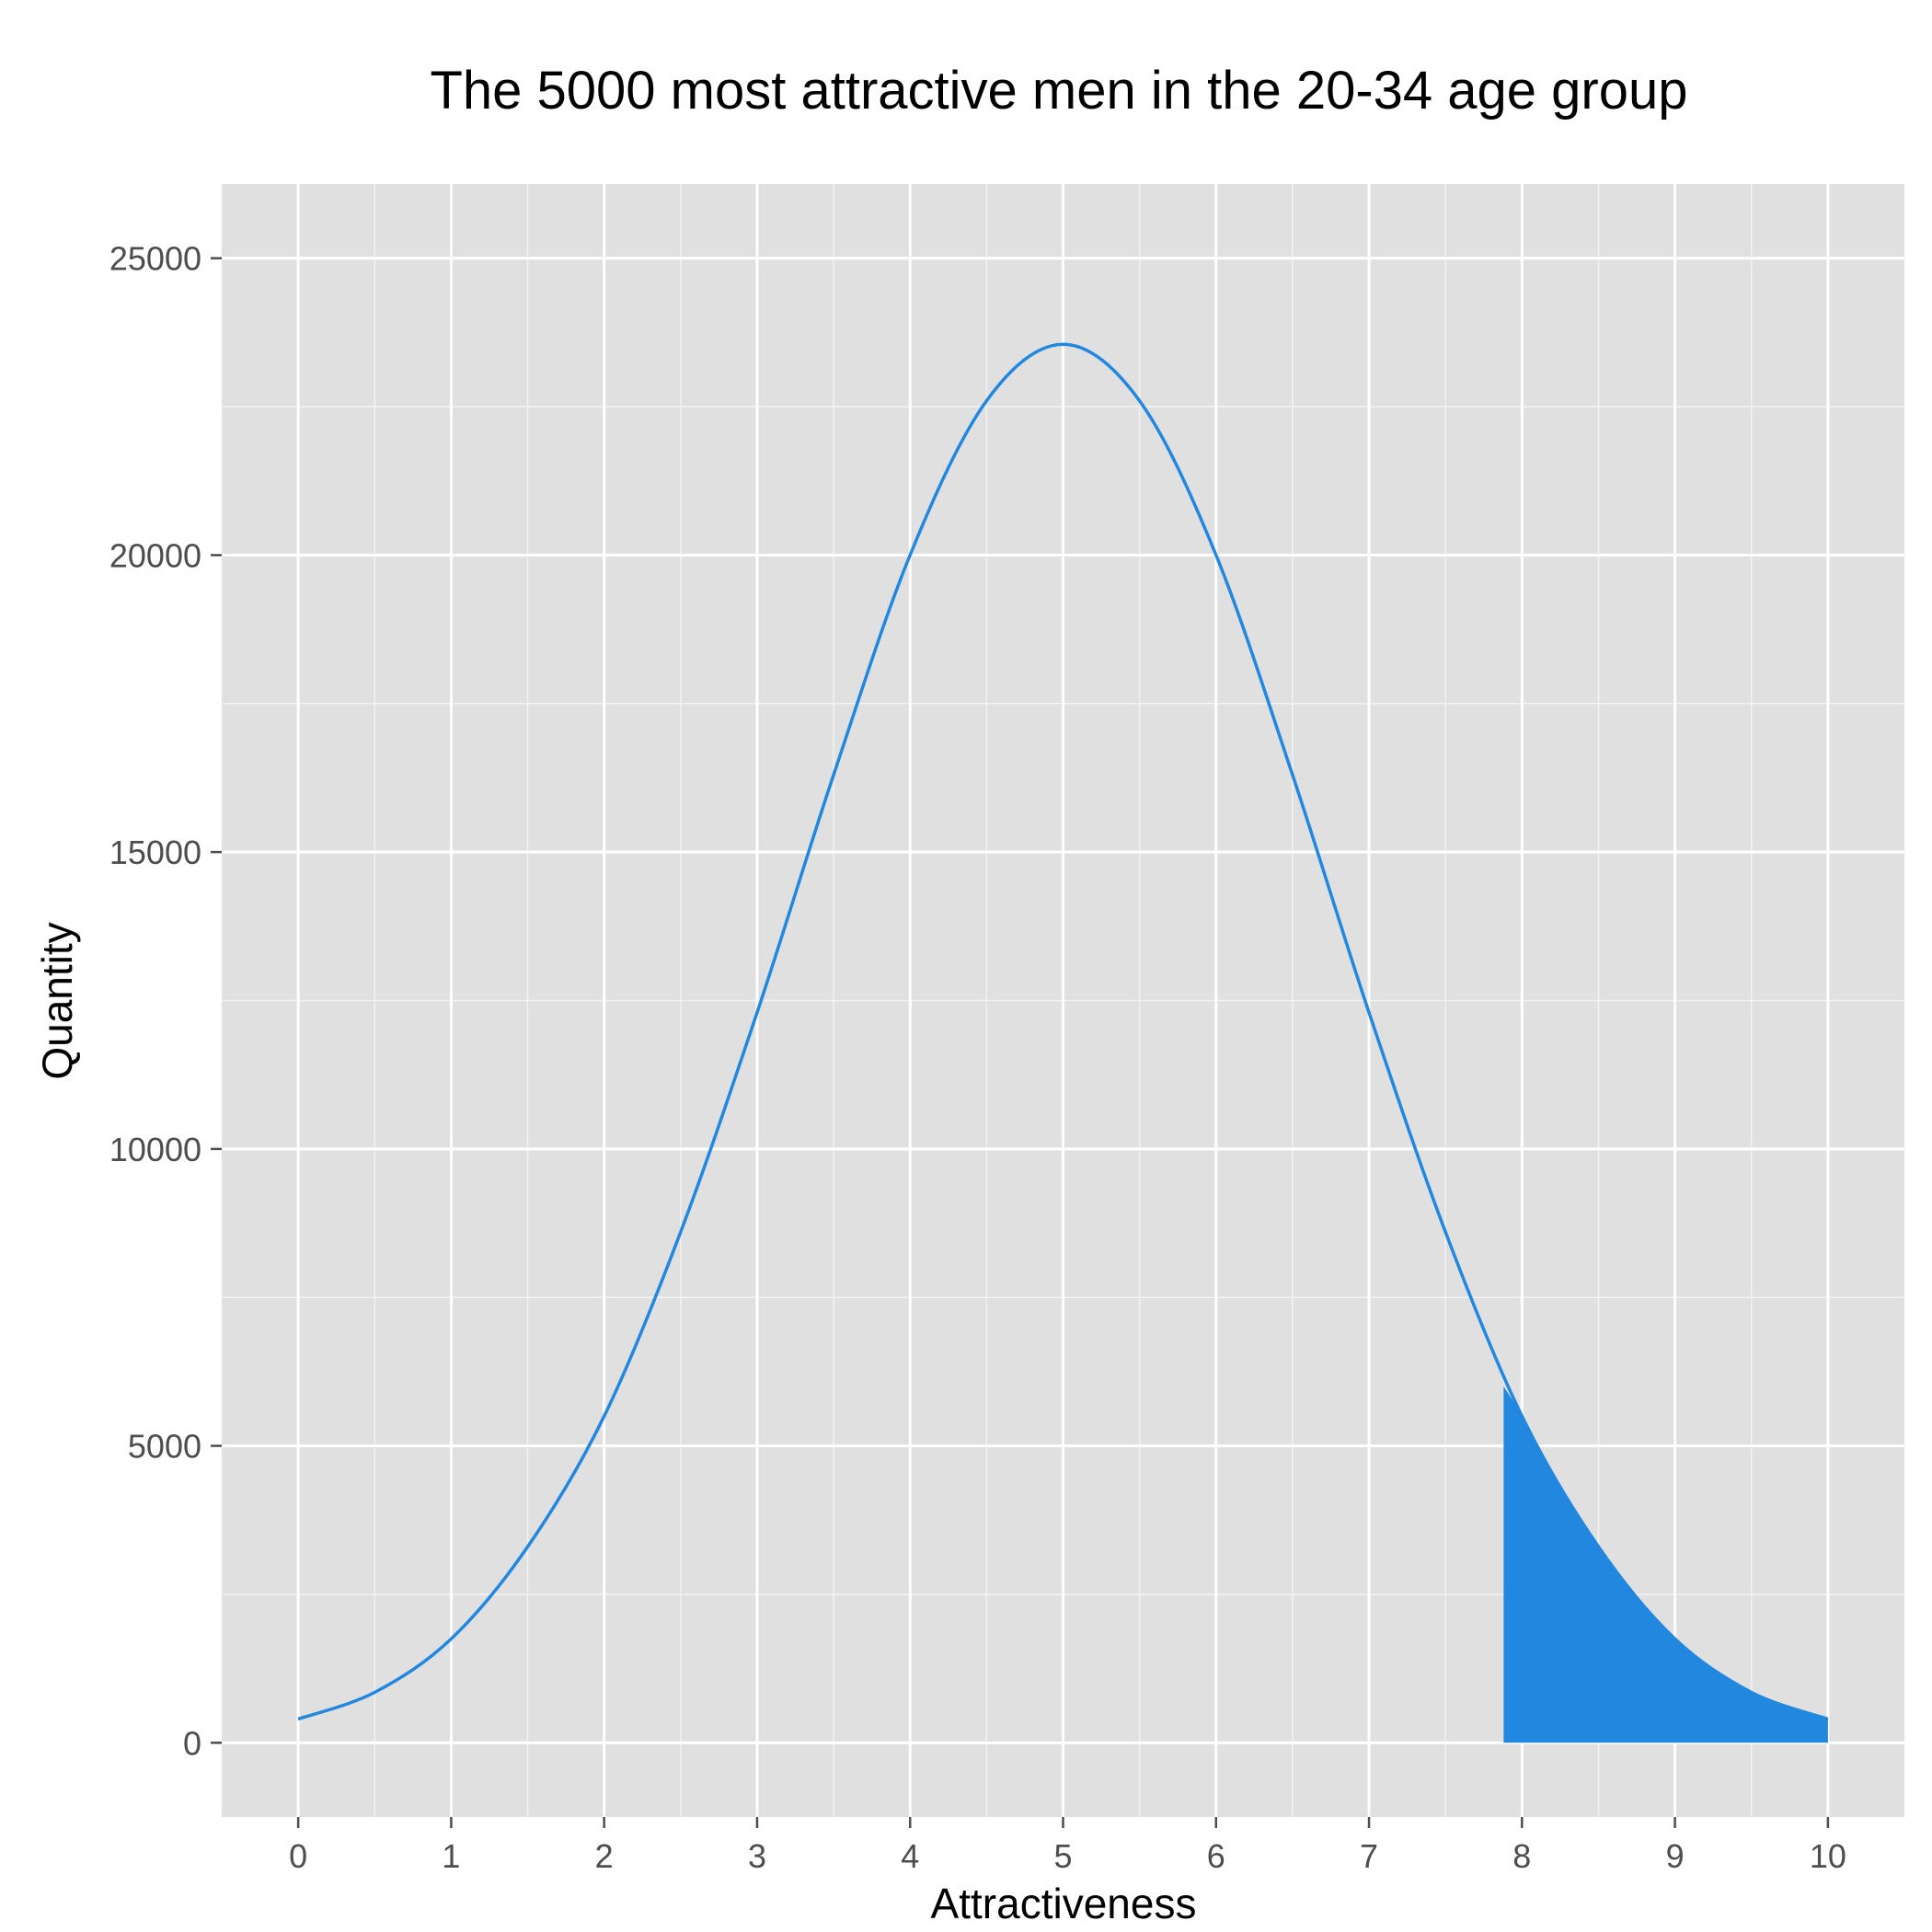 This screenshot has width=1932, height=1932. I want to click on y-axis-title: Quantity, so click(57, 1000).